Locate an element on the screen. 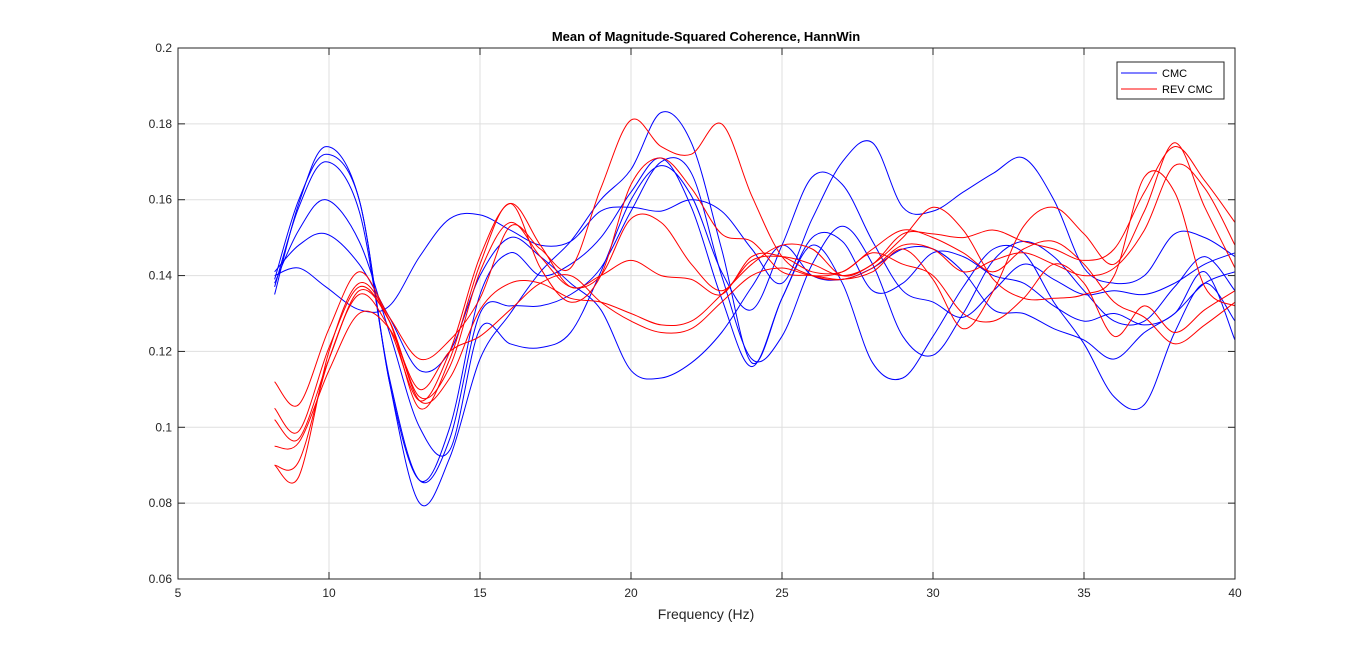 The image size is (1366, 651). legend-label-cmc: CMC is located at coordinates (1174, 74).